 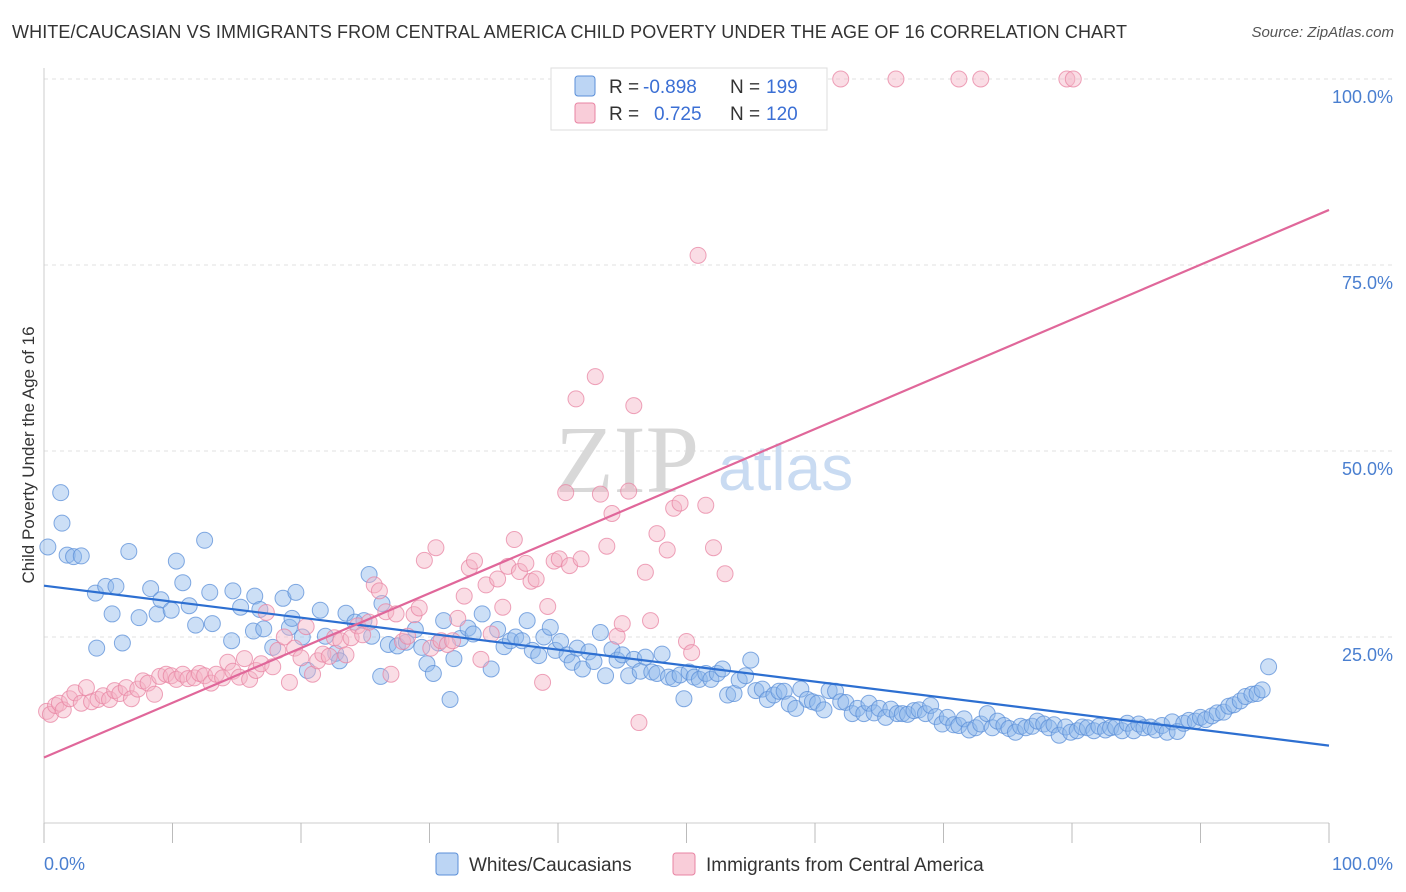 What do you see at coordinates (1367, 655) in the screenshot?
I see `y-tick-label-0: 25.0%` at bounding box center [1367, 655].